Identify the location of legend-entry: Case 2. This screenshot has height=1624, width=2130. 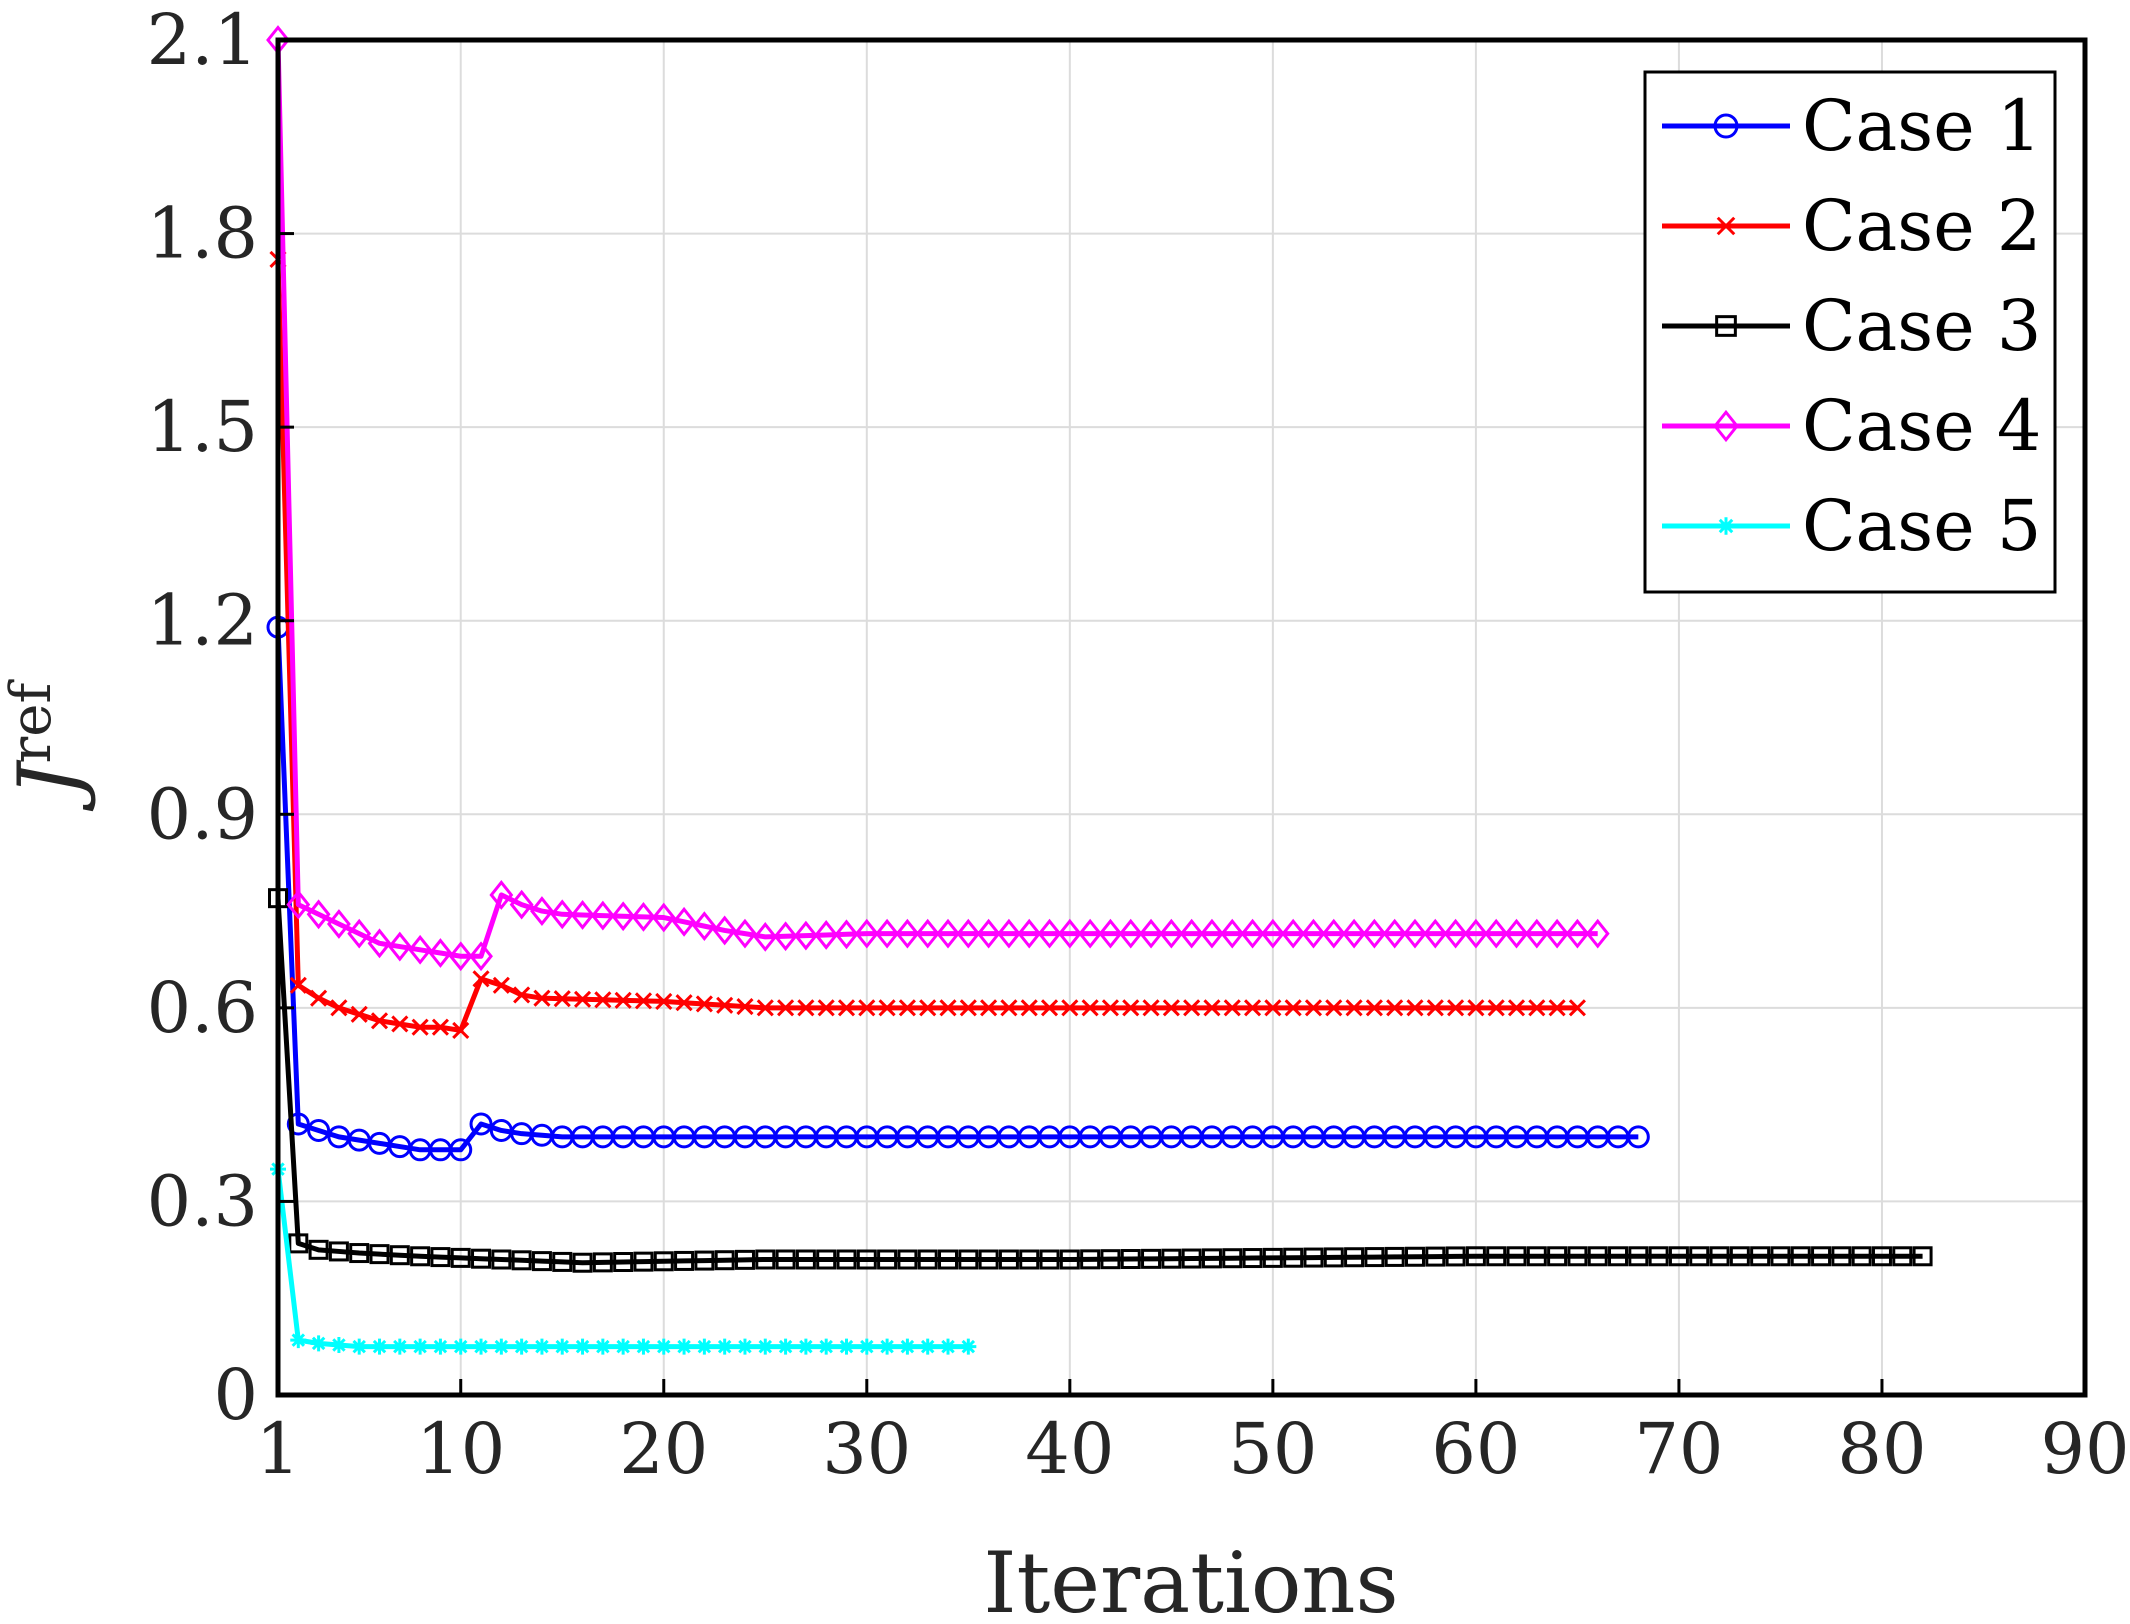
(1851, 226).